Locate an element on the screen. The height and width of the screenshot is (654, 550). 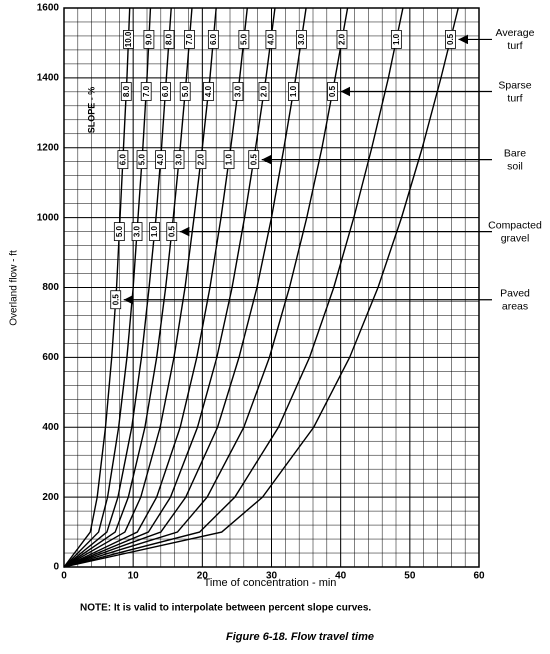
slope-title: SLOPE - % is located at coordinates (91, 110).